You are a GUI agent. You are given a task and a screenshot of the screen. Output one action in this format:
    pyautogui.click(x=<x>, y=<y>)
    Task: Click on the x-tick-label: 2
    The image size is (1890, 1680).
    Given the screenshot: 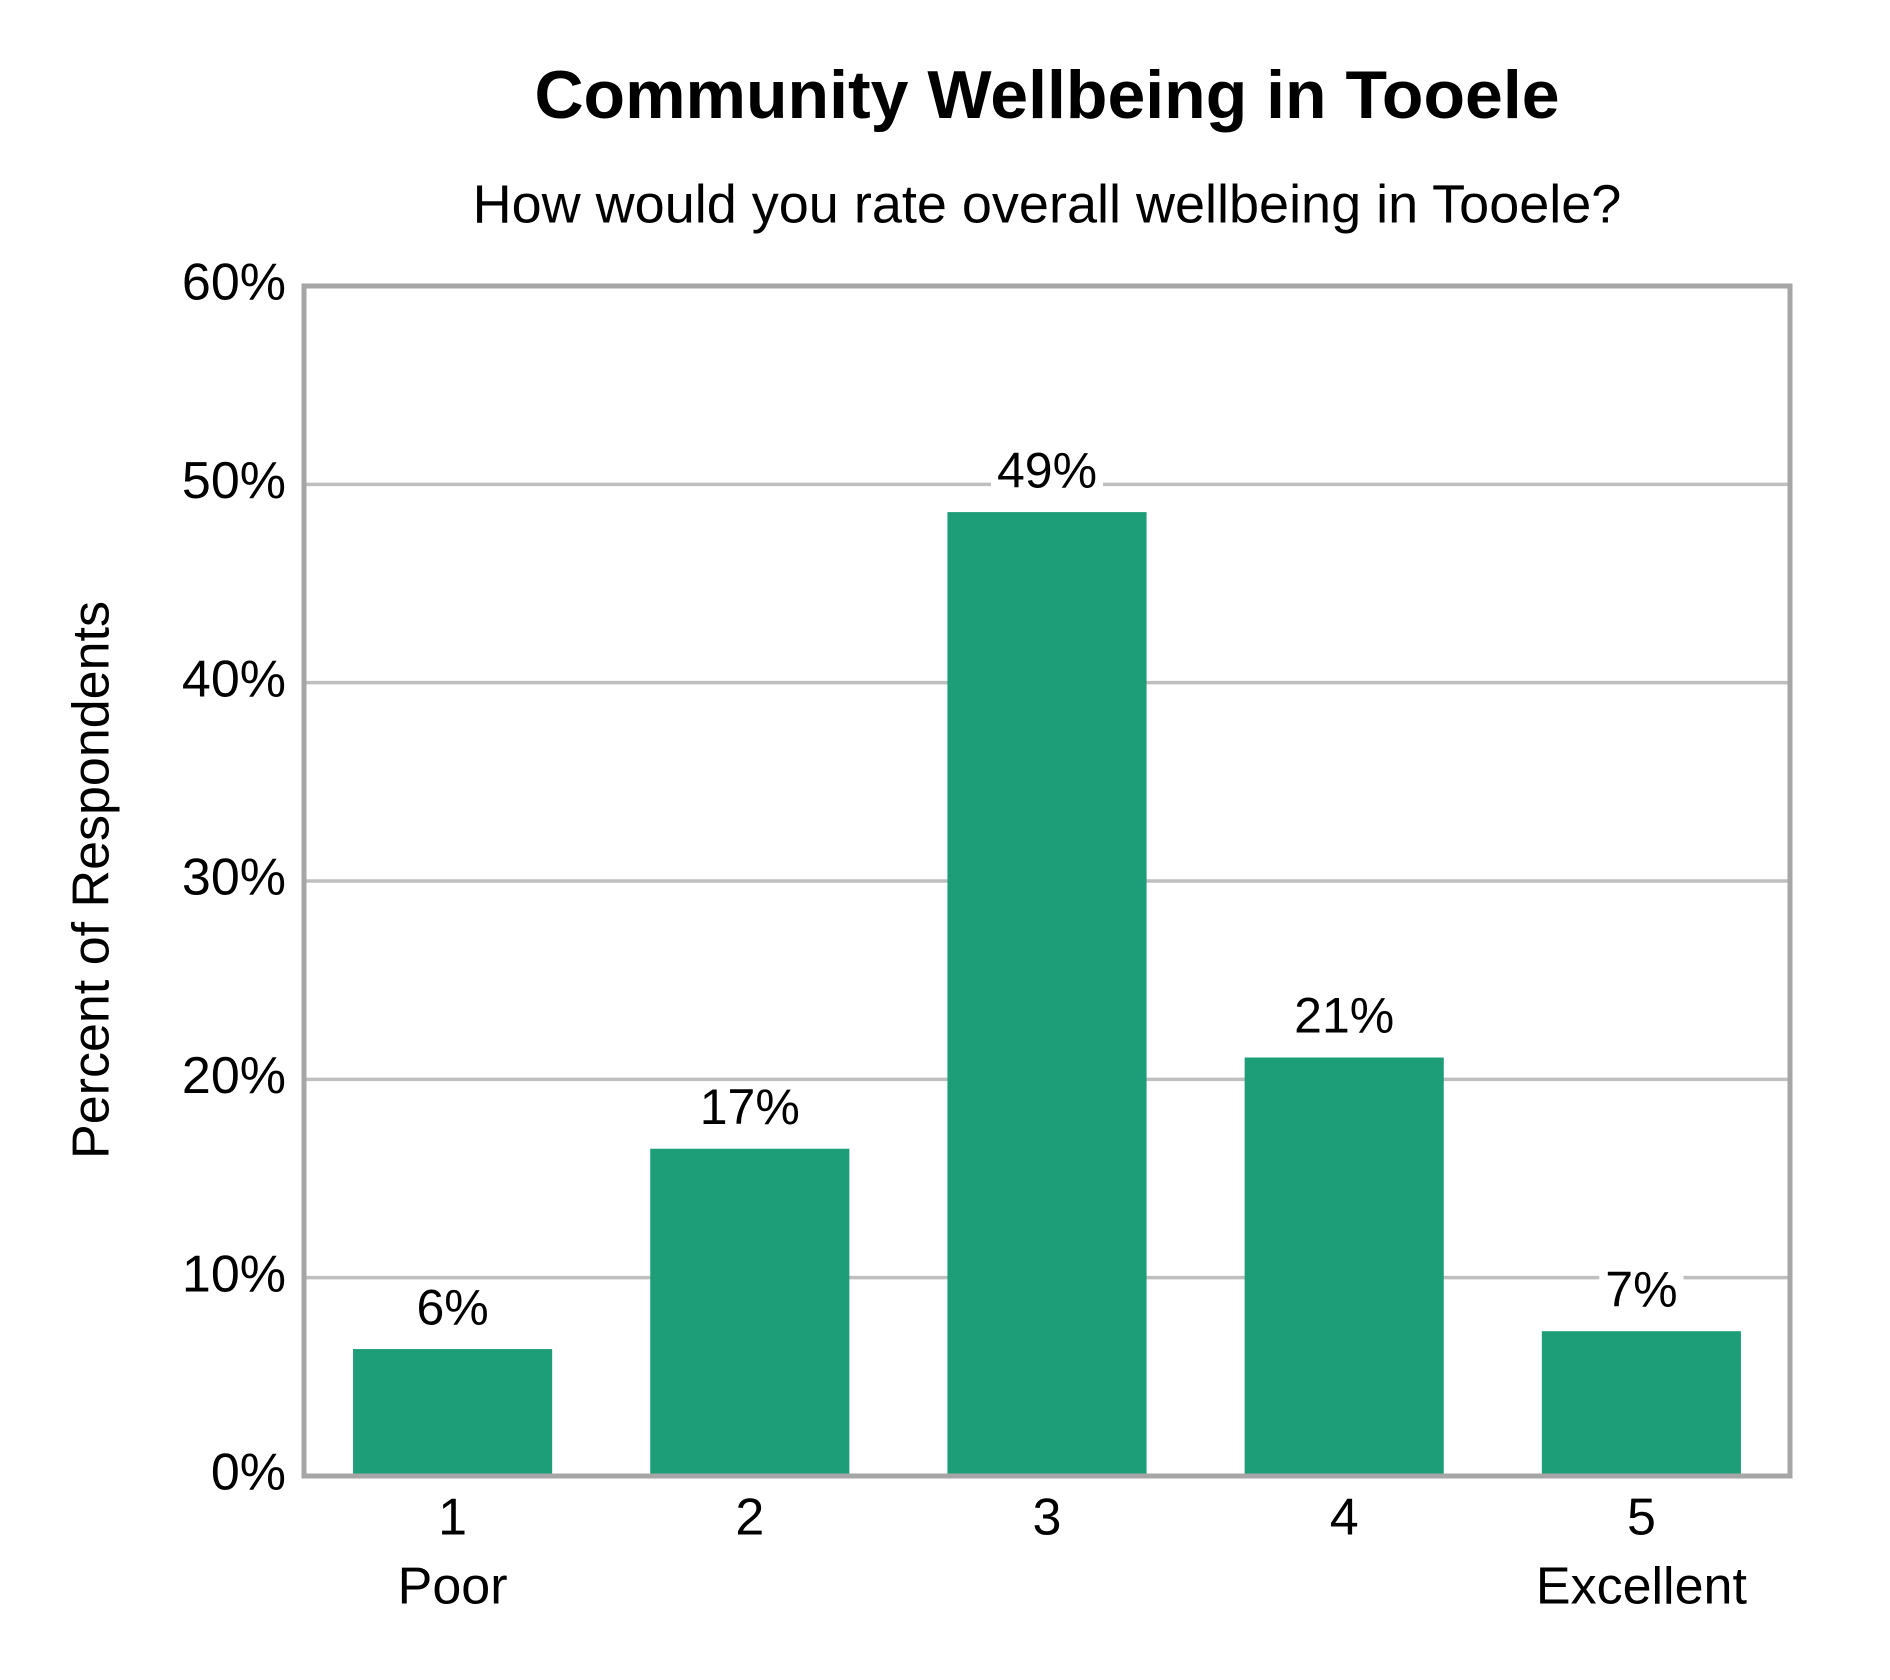 What is the action you would take?
    pyautogui.click(x=749, y=1518)
    